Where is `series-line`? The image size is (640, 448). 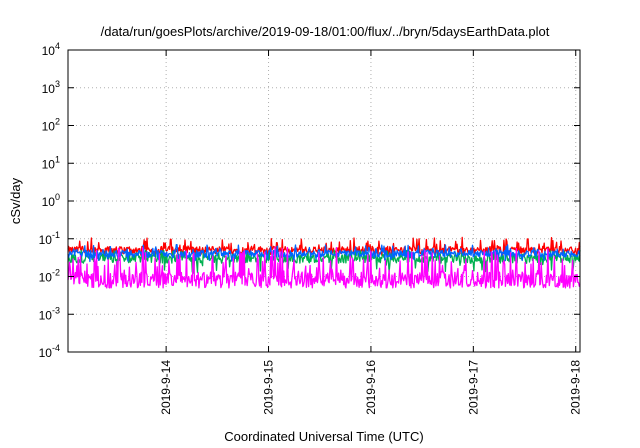 series-line is located at coordinates (324, 267).